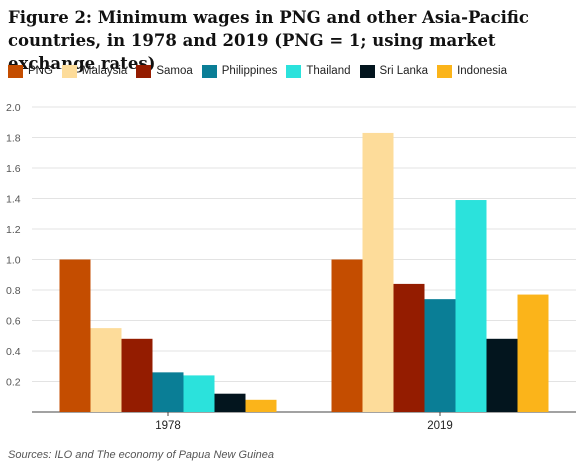 Image resolution: width=580 pixels, height=466 pixels. Describe the element at coordinates (367, 71) in the screenshot. I see `legend-swatch-sri-lanka` at that location.